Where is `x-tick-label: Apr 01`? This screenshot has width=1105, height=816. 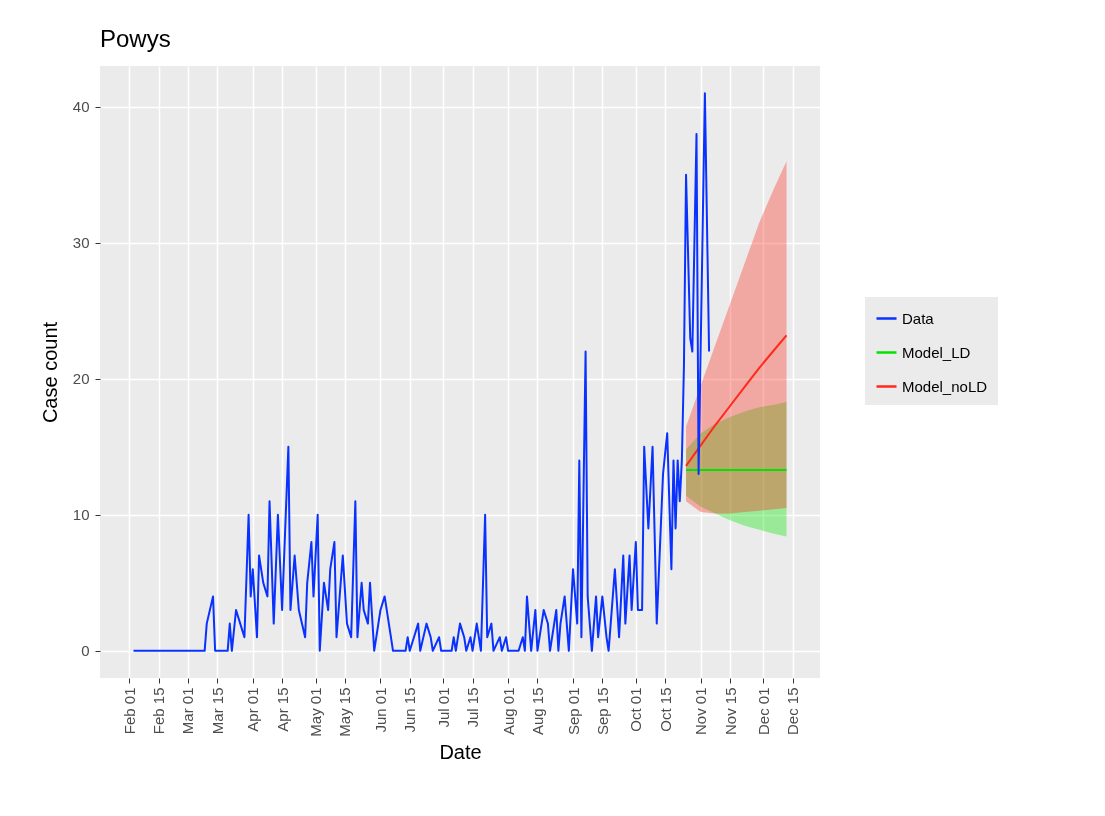 x-tick-label: Apr 01 is located at coordinates (253, 709).